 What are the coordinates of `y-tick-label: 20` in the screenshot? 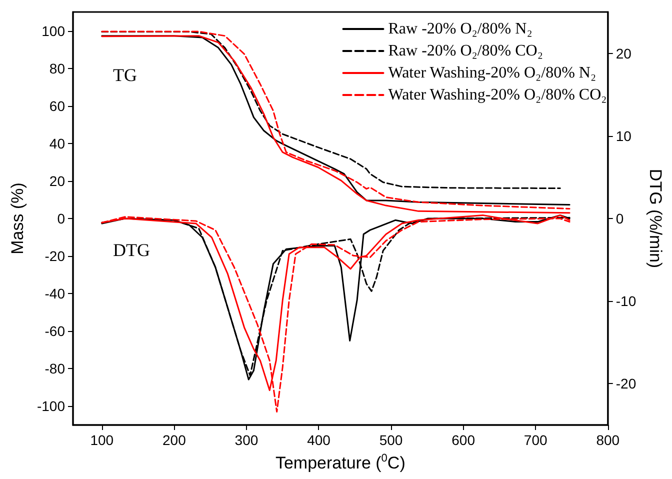 It's located at (57, 180).